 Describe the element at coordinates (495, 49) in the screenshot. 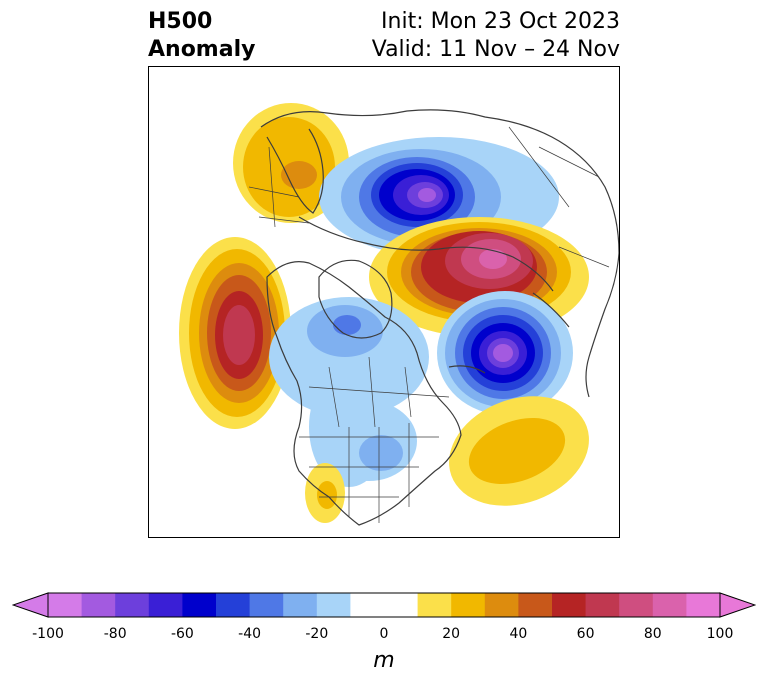

I see `valid-range: Valid: 11 Nov – 24 Nov` at that location.